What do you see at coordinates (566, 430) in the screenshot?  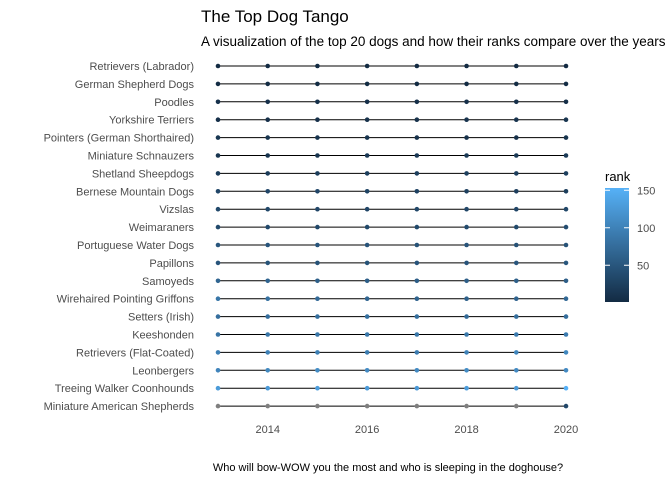 I see `x-tick-label: 2020` at bounding box center [566, 430].